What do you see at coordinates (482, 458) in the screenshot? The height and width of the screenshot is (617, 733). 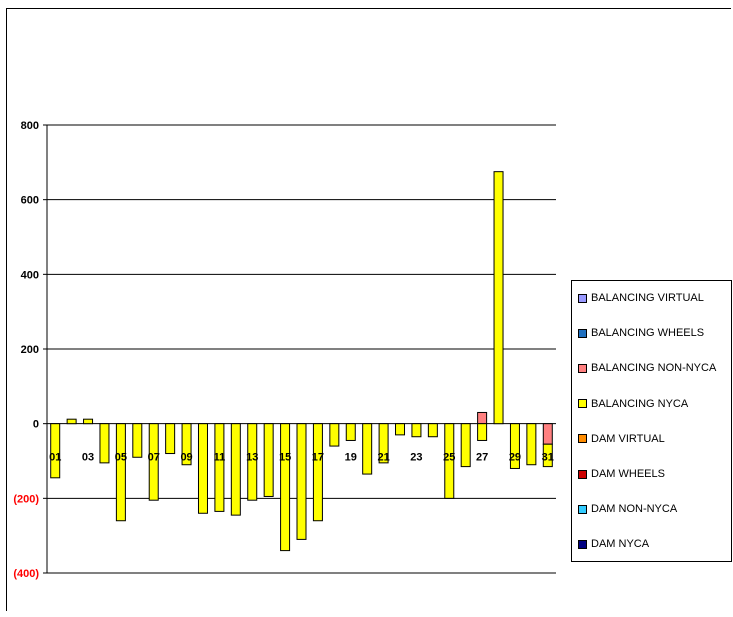 I see `x-tick-label-27: 27` at bounding box center [482, 458].